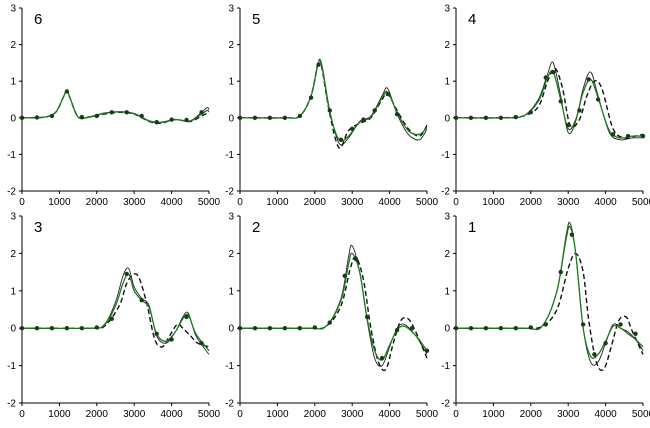 The width and height of the screenshot is (650, 428). I want to click on panel-label: 4, so click(472, 19).